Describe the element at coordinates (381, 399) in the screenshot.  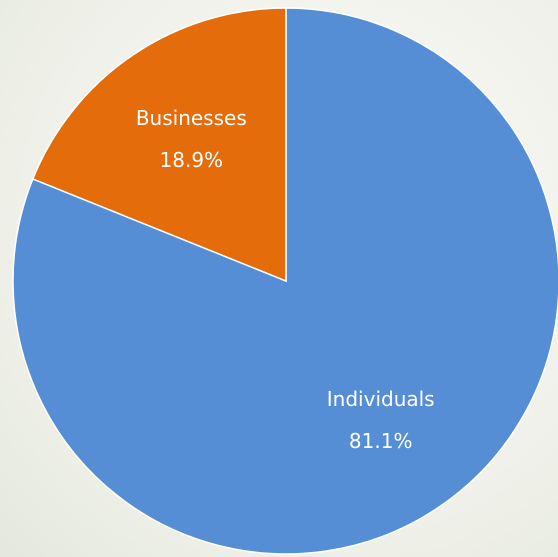
I see `slice-label: Individuals` at that location.